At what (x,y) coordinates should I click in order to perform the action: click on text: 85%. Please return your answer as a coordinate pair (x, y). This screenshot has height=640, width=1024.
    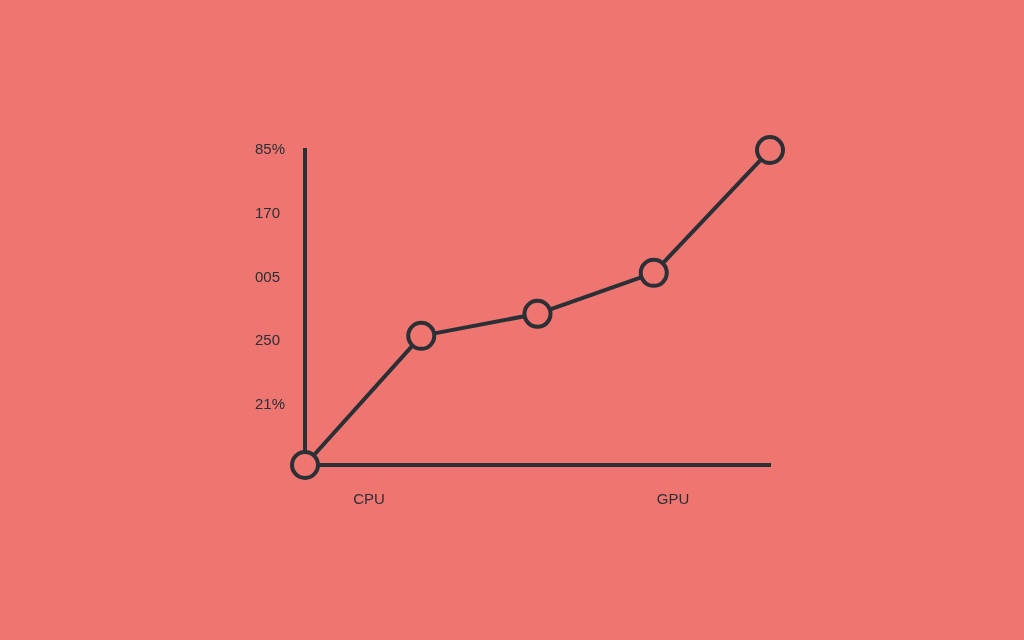
    Looking at the image, I should click on (270, 149).